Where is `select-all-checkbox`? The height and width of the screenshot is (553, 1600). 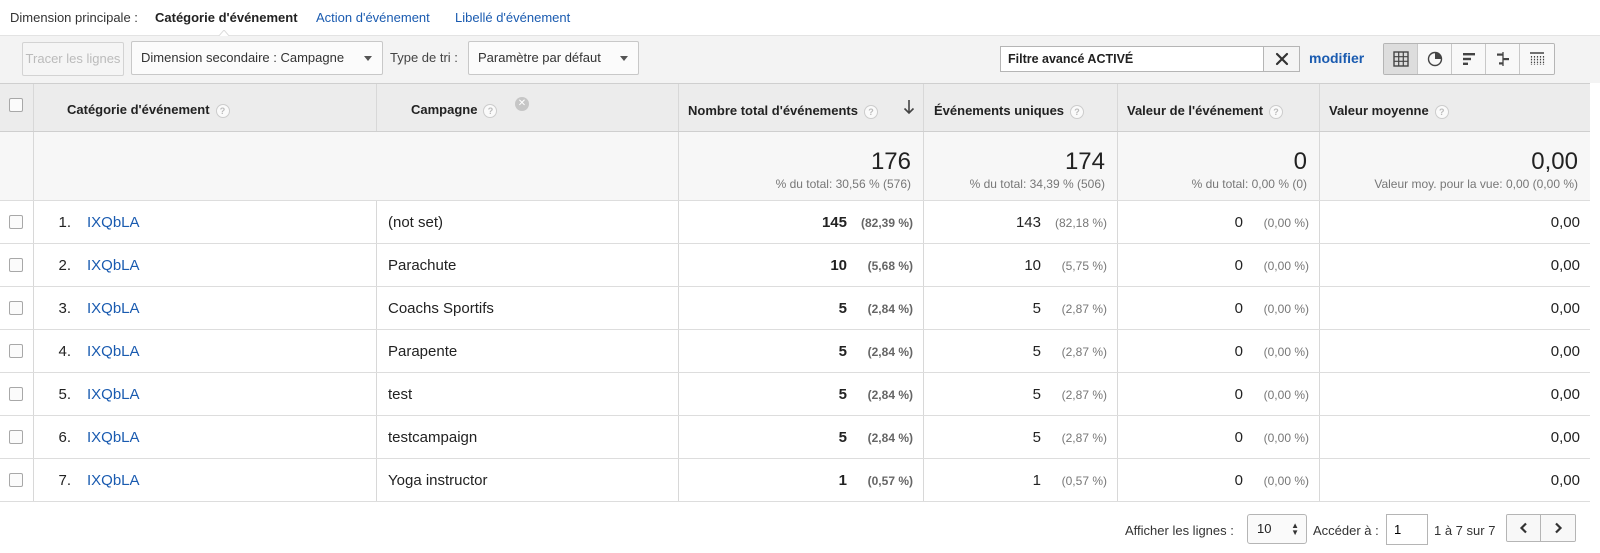
select-all-checkbox is located at coordinates (16, 105).